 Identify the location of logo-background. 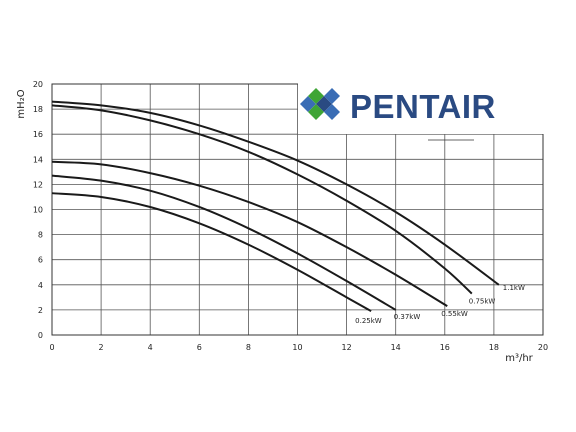
(424, 104).